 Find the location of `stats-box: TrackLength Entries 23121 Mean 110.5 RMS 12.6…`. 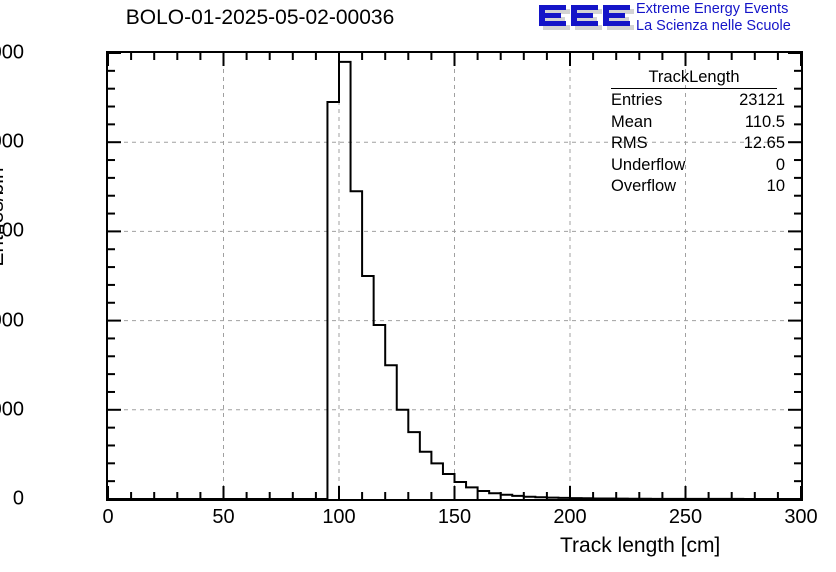

stats-box: TrackLength Entries 23121 Mean 110.5 RMS 12.6… is located at coordinates (693, 133).